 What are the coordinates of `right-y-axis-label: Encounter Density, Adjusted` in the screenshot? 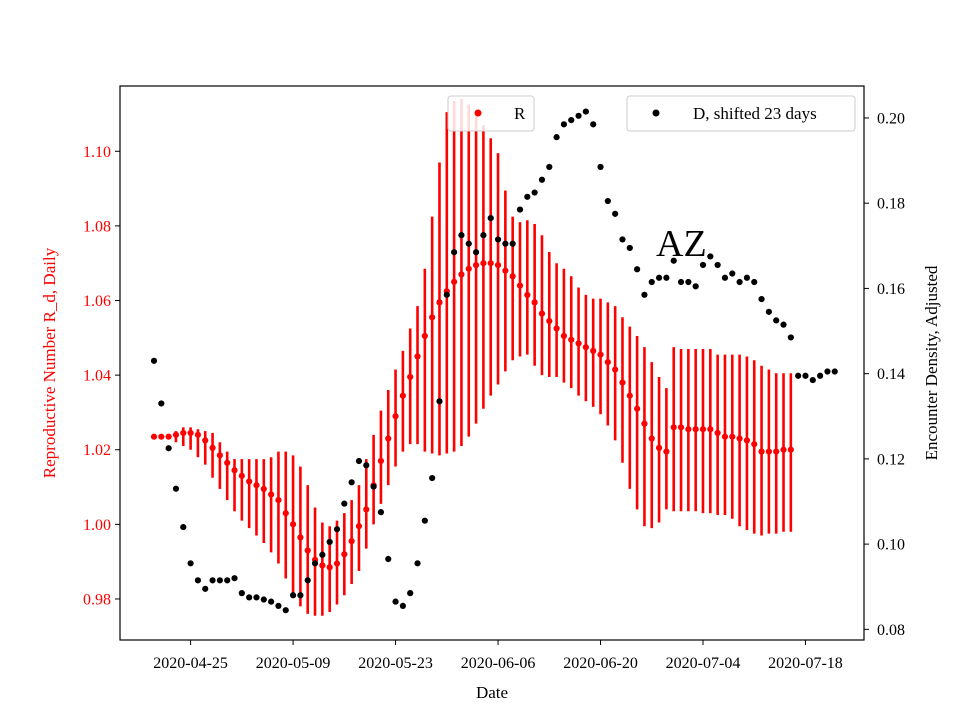 It's located at (931, 362).